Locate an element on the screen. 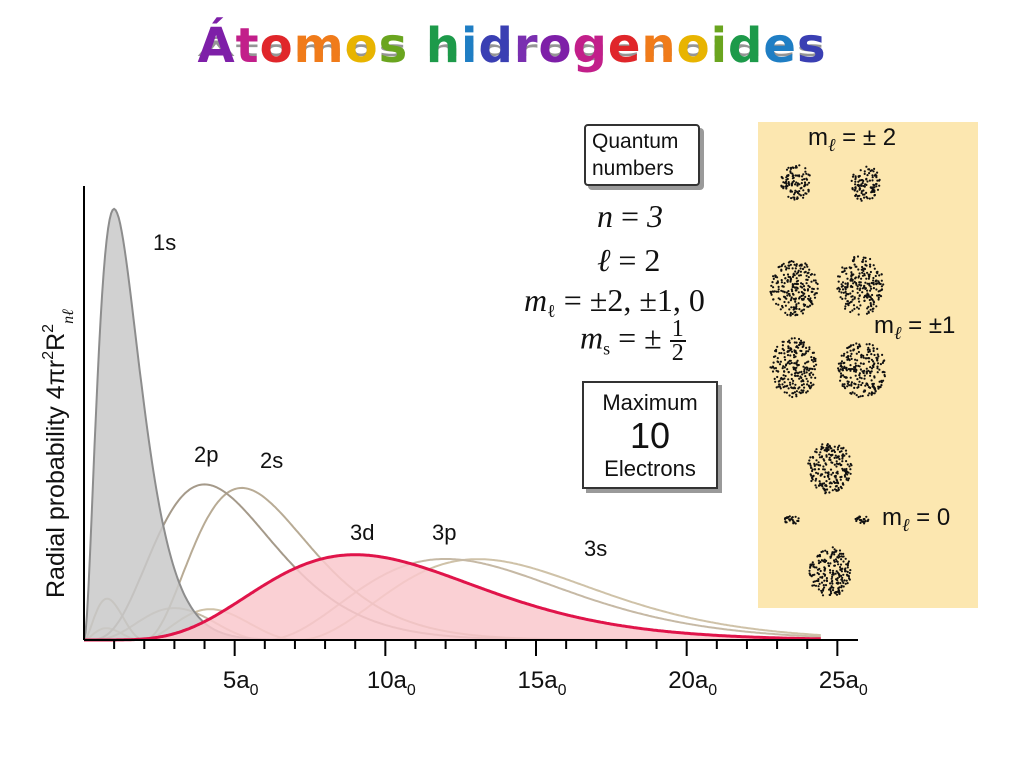 The height and width of the screenshot is (768, 1024). orbital-lobe-ml1-lower-left is located at coordinates (793, 368).